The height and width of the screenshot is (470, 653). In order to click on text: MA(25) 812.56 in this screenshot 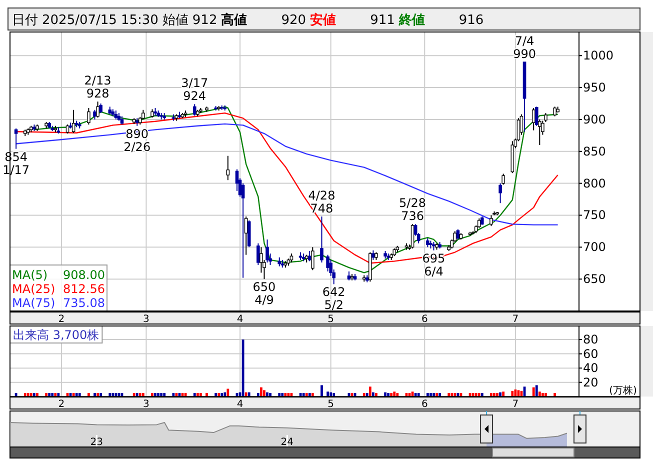, I will do `click(58, 289)`.